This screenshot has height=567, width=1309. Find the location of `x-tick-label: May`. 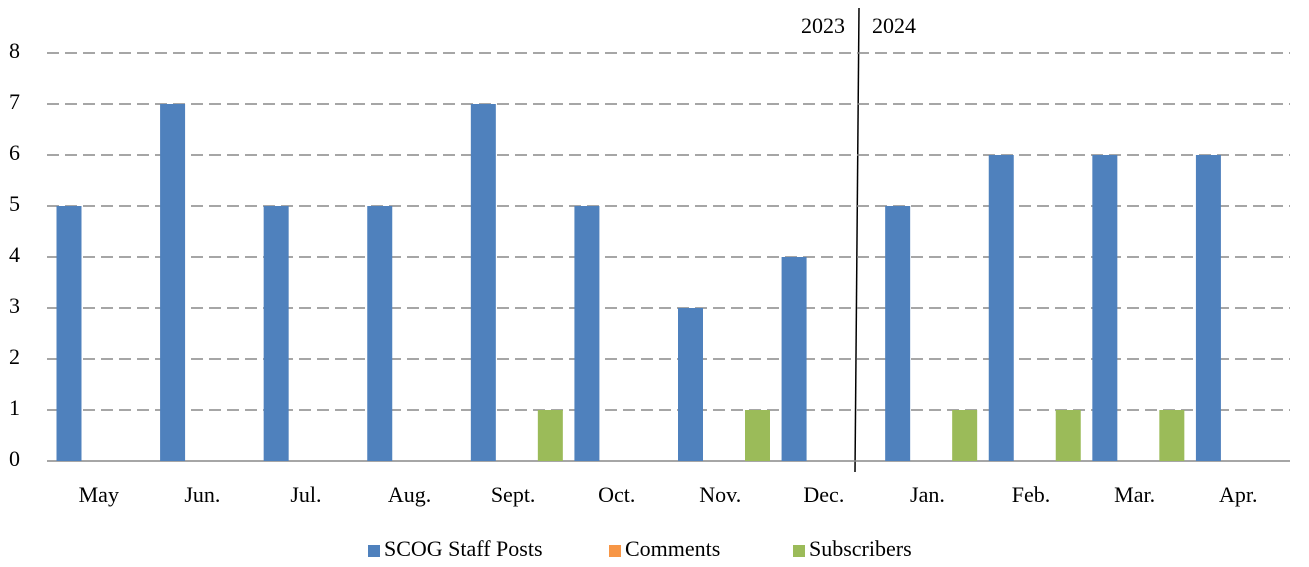

x-tick-label: May is located at coordinates (99, 494).